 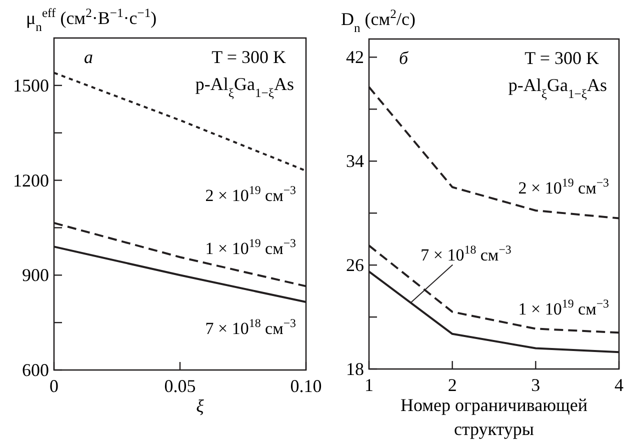 I want to click on x-axis-title: Номер ограничивающей структуры, so click(x=494, y=417).